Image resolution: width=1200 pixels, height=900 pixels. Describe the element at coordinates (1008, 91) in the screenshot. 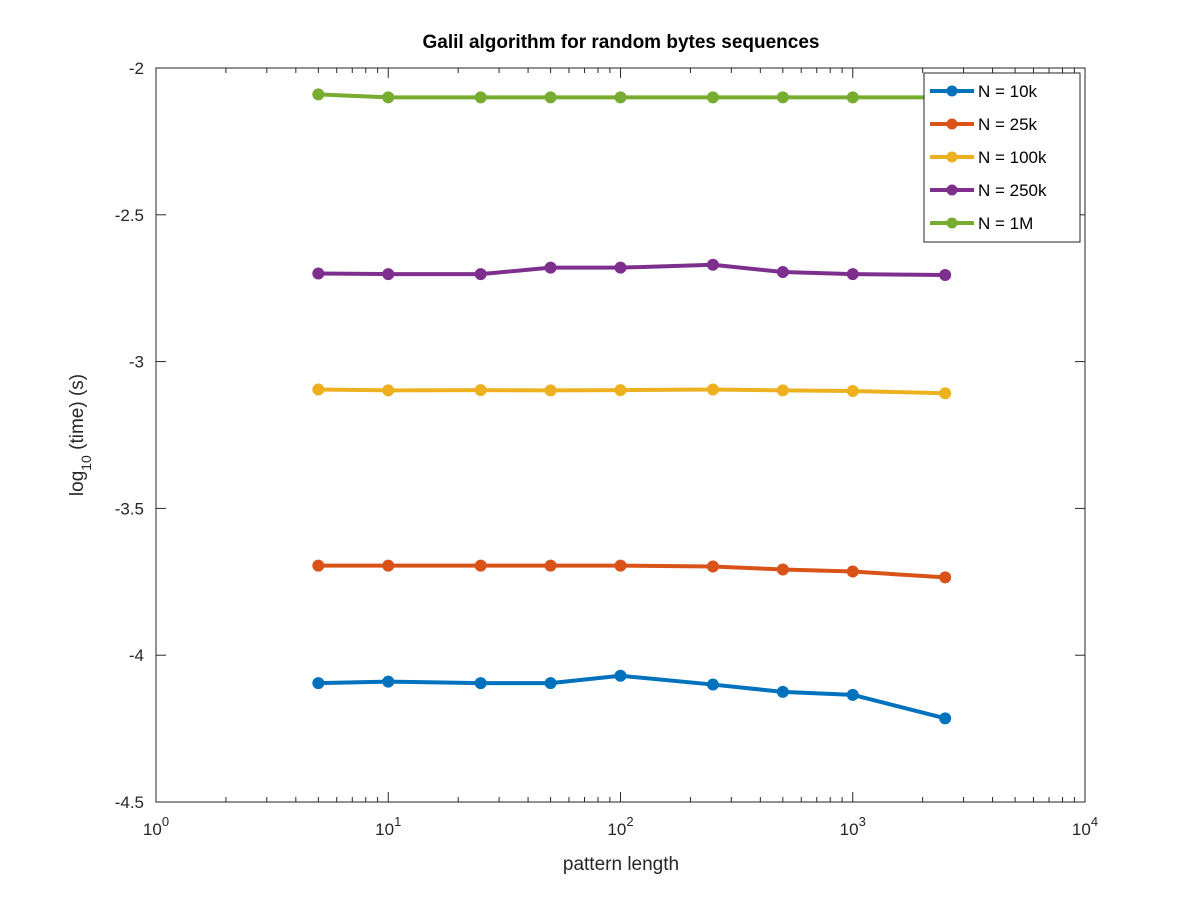

I see `legend-entry-label: N = 10k` at that location.